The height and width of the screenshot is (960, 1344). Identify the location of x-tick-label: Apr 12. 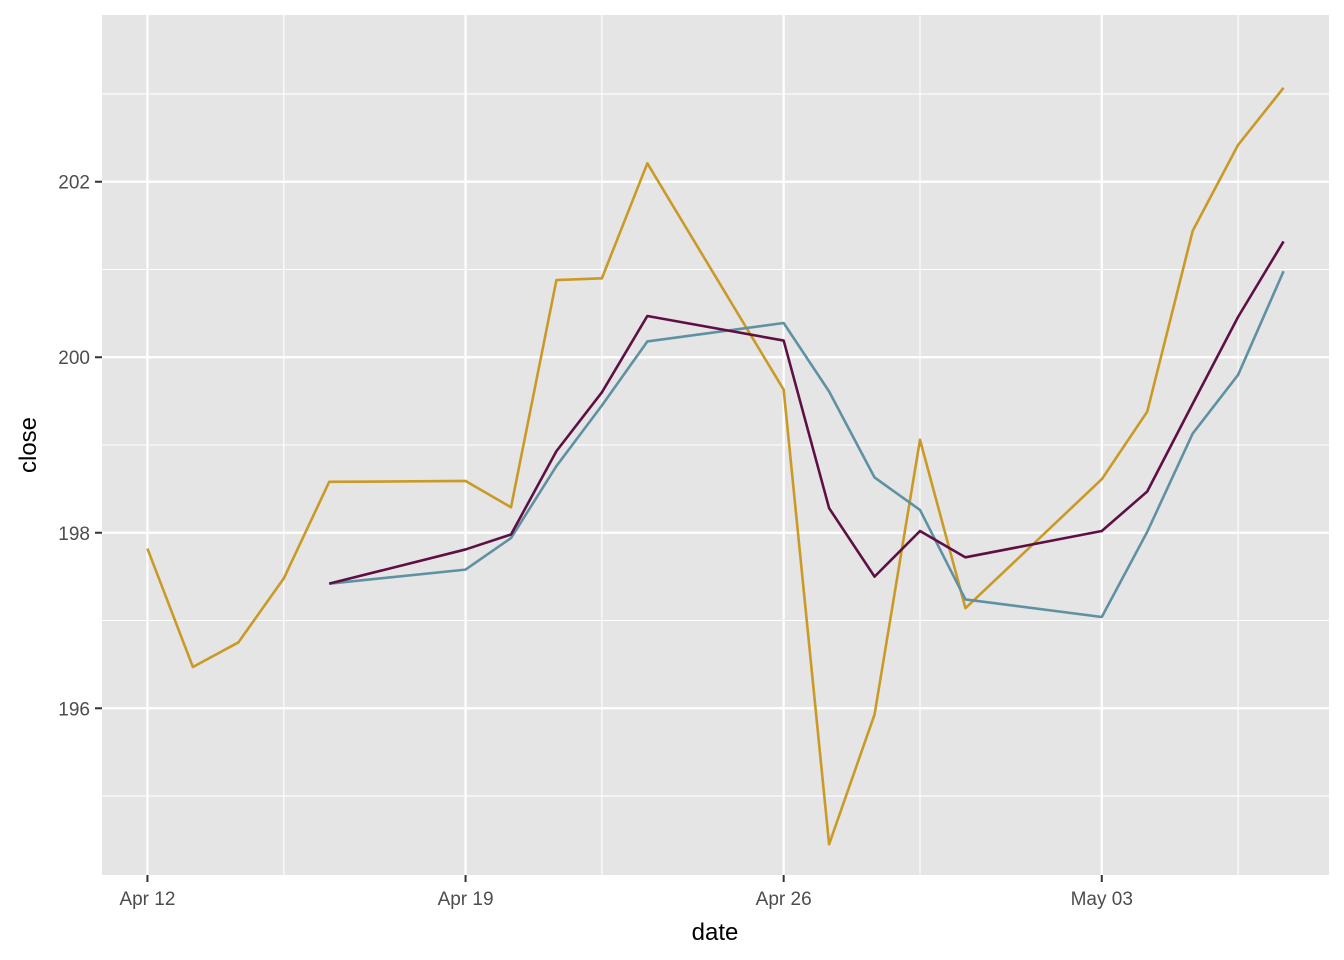
(147, 899).